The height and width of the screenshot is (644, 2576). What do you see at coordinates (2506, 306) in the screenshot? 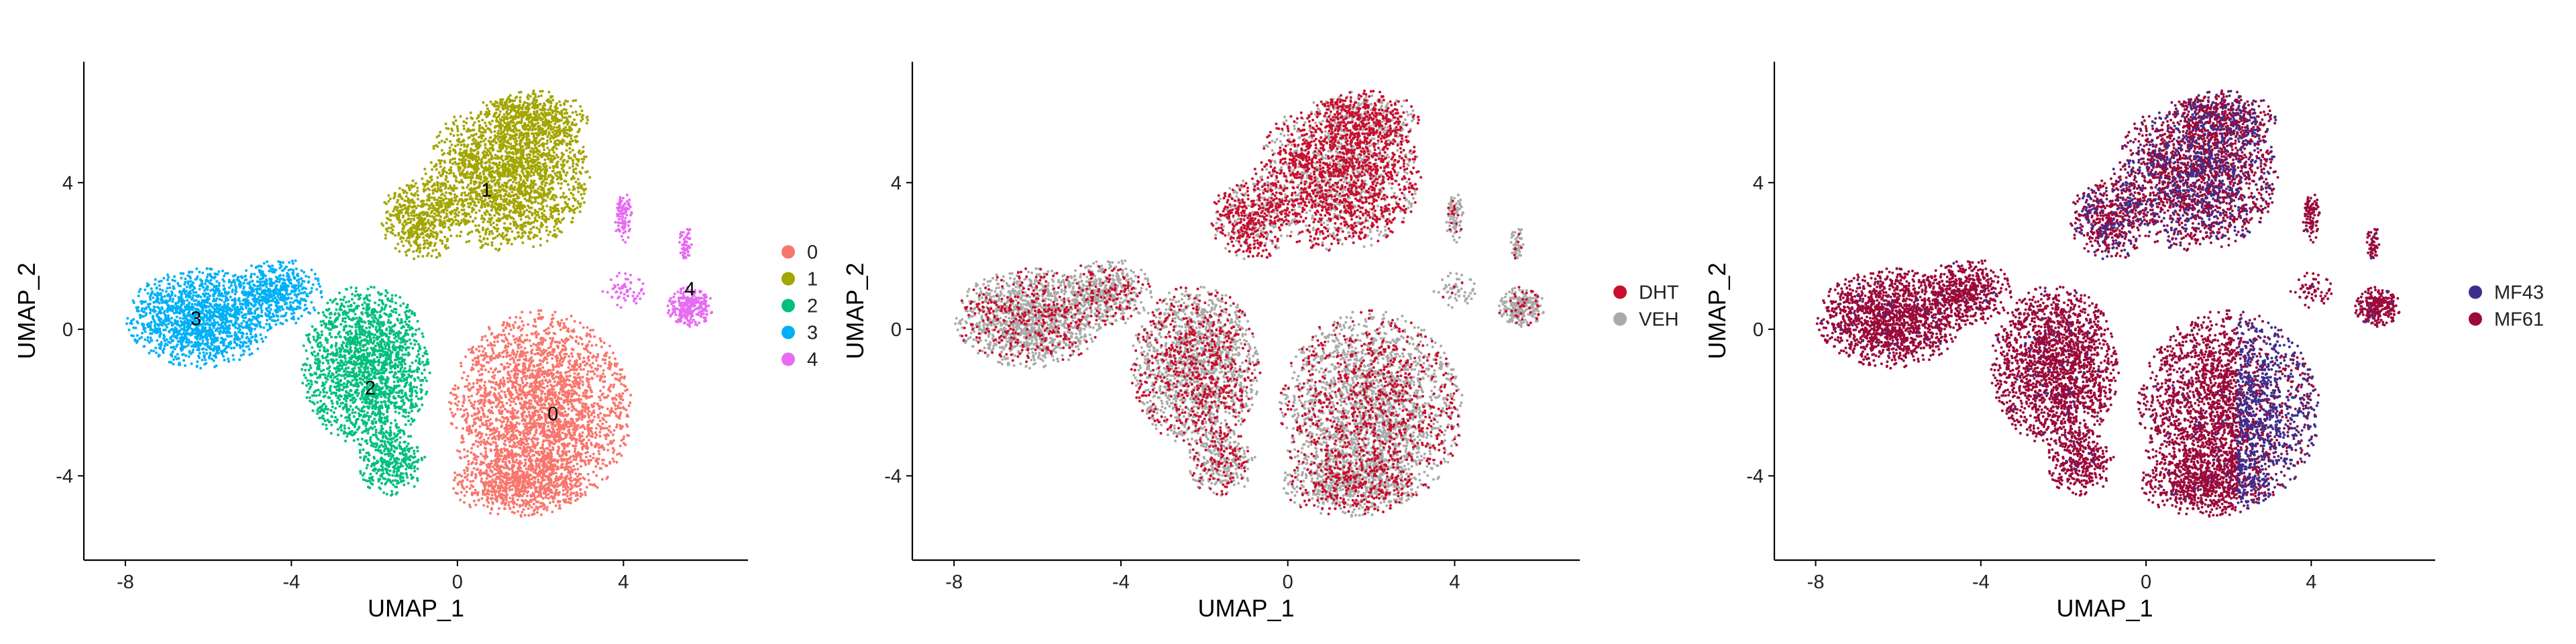
I see `legend: MF43 MF61` at bounding box center [2506, 306].